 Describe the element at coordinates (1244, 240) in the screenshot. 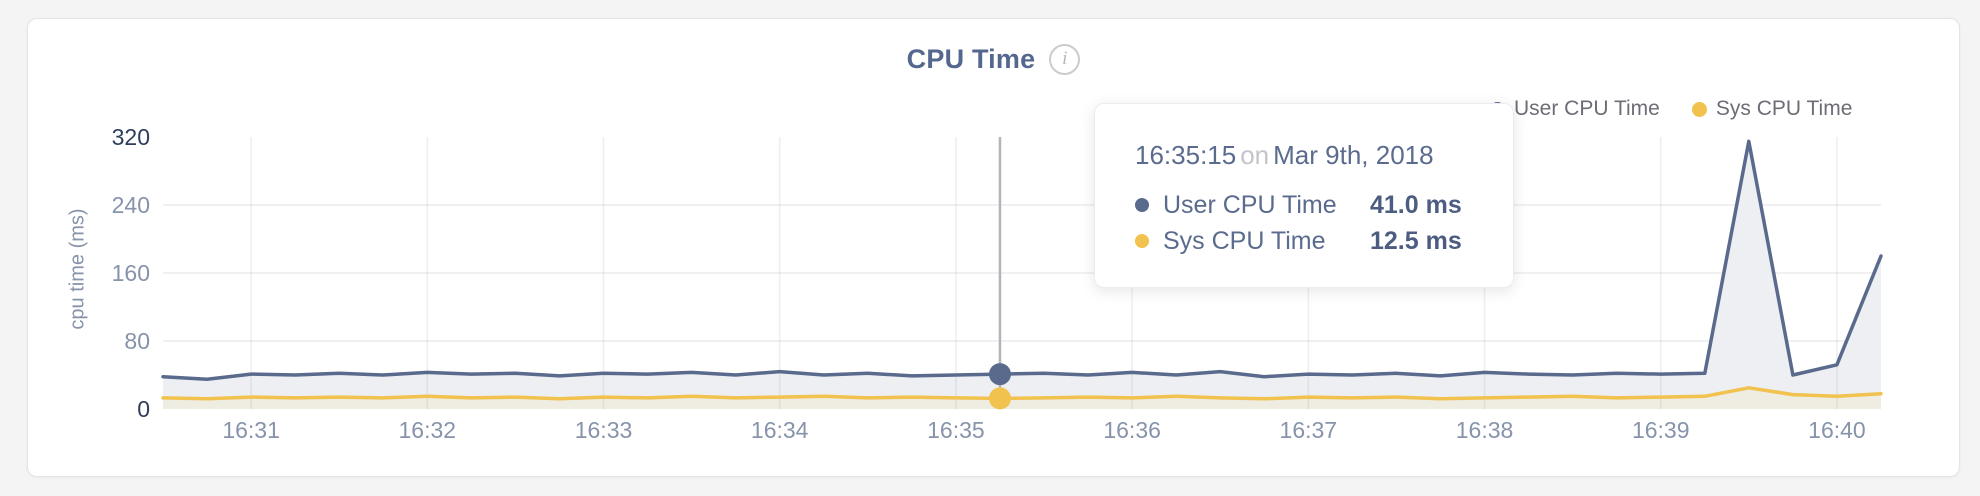

I see `tooltip-series-label: Sys CPU Time` at that location.